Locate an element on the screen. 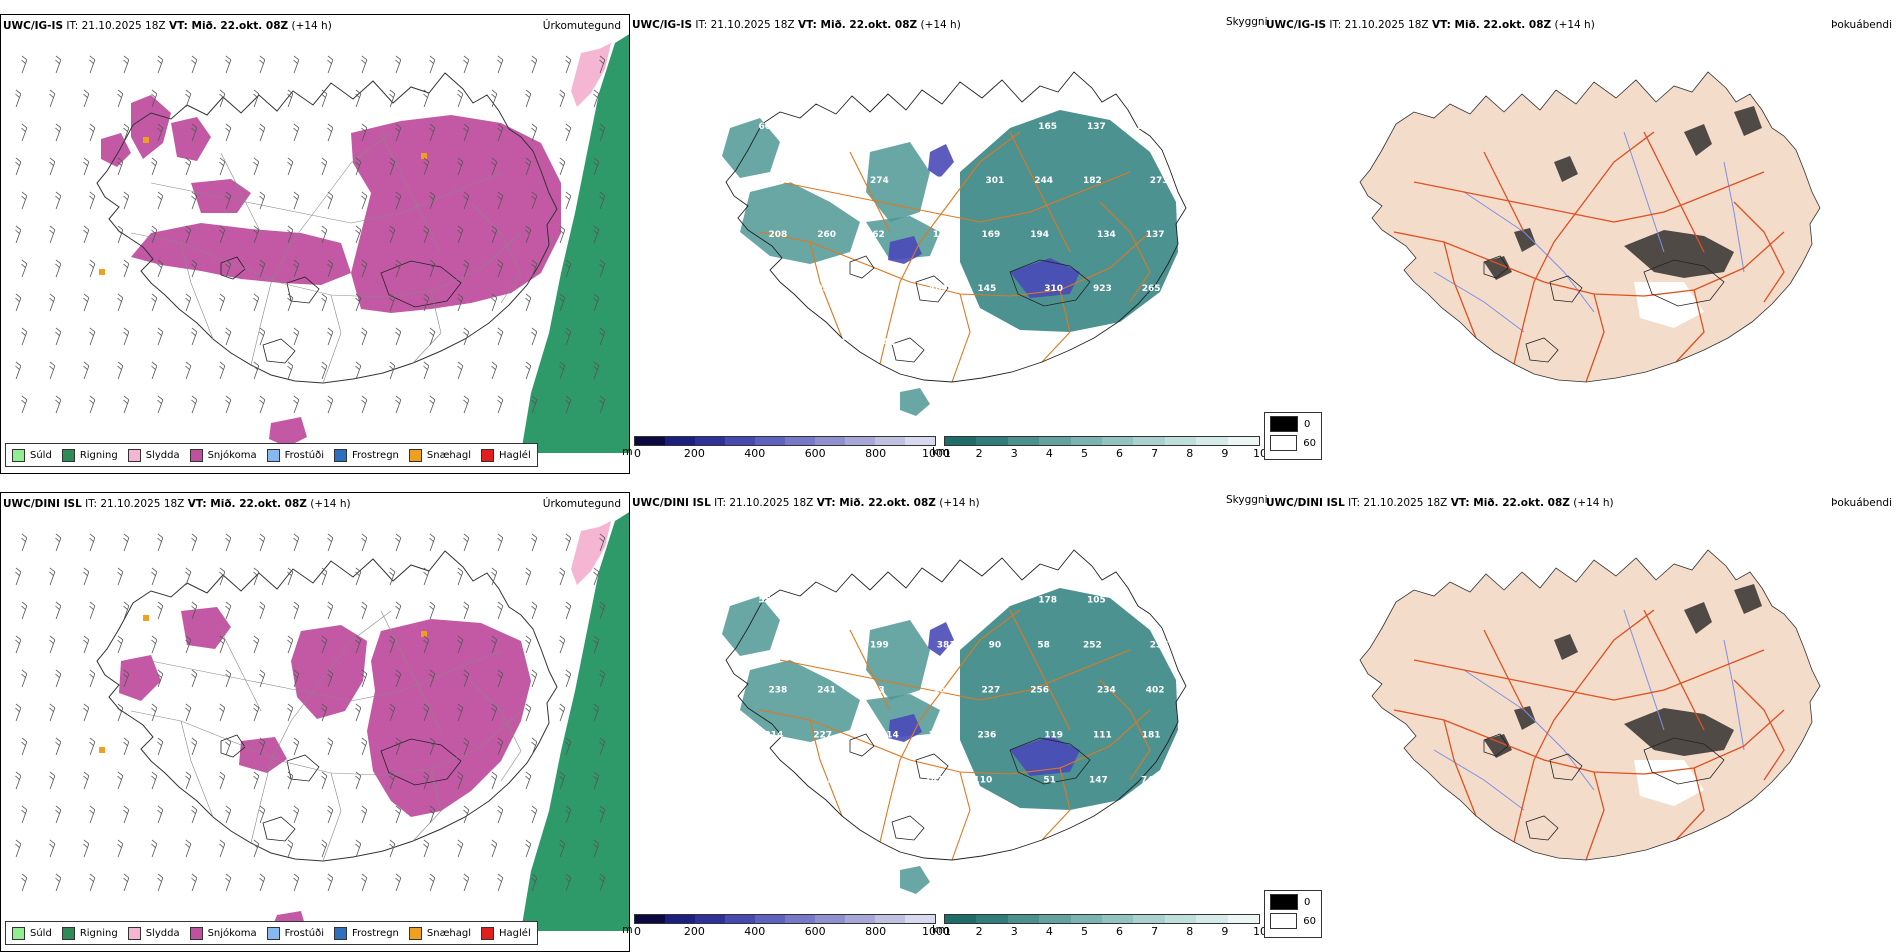 The width and height of the screenshot is (1900, 952). coastline is located at coordinates (1590, 705).